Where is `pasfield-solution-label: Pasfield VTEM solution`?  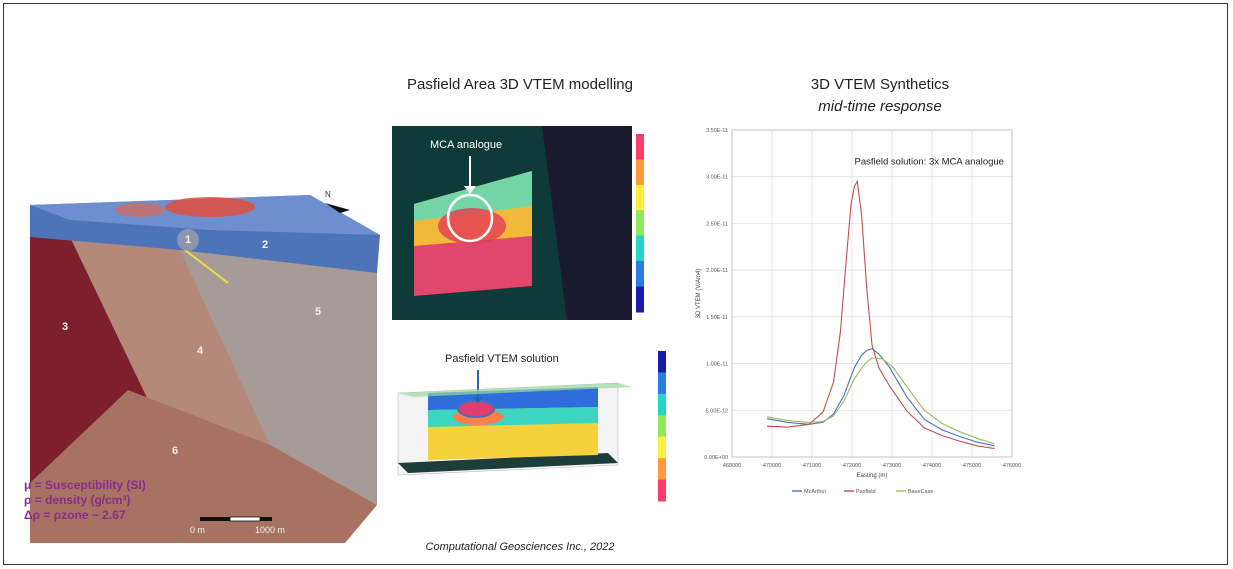 pasfield-solution-label: Pasfield VTEM solution is located at coordinates (502, 359).